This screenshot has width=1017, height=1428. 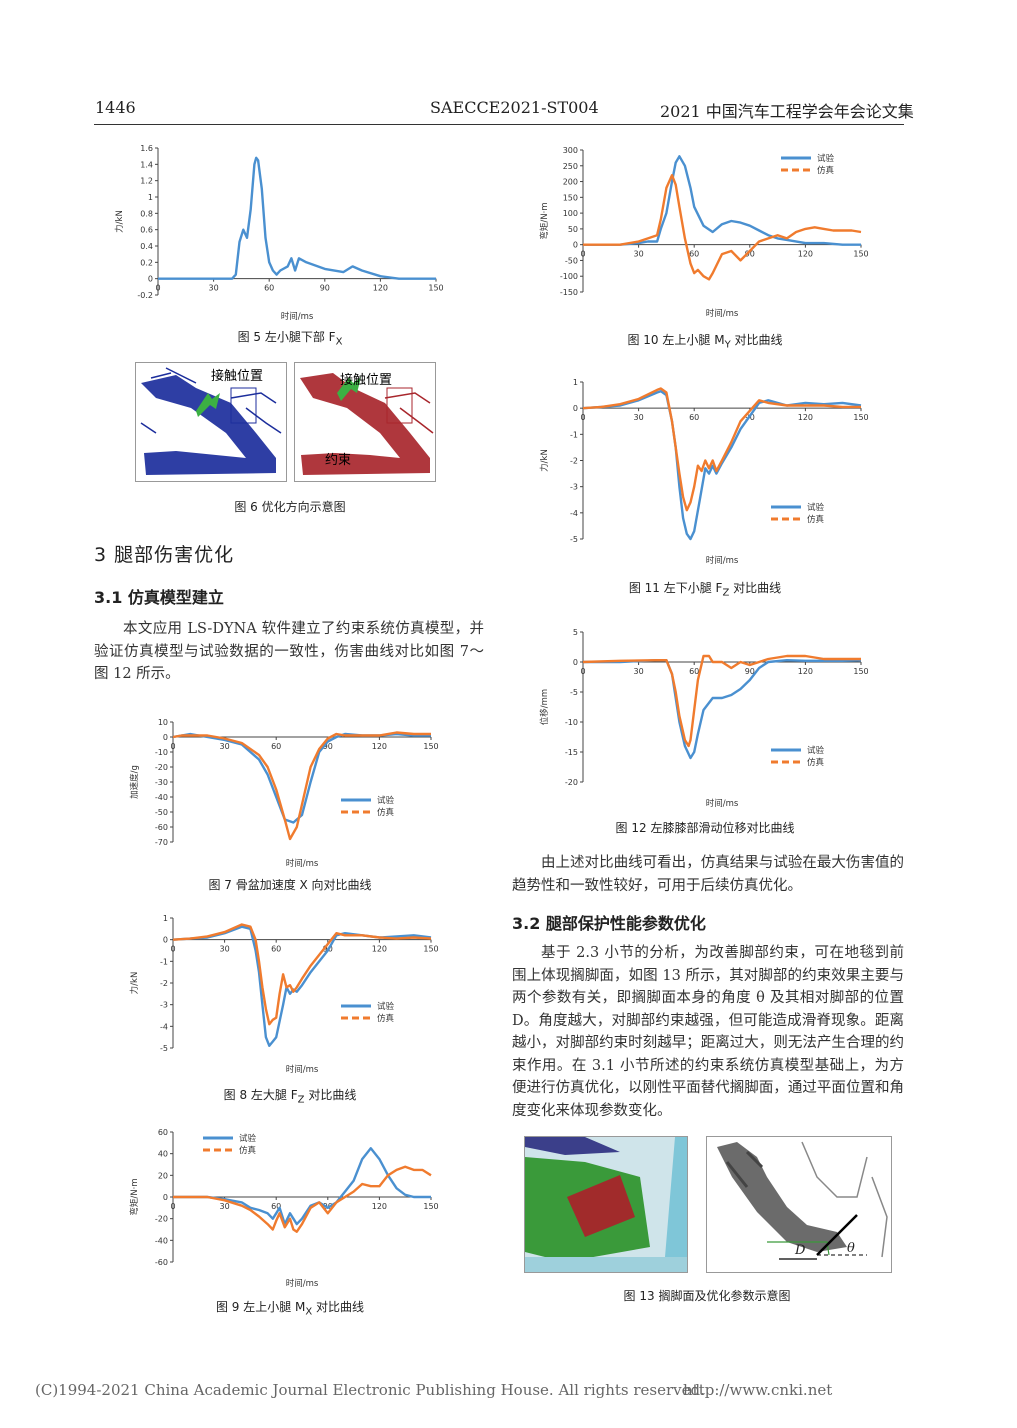 What do you see at coordinates (146, 246) in the screenshot?
I see `y-tick-label: 0.4` at bounding box center [146, 246].